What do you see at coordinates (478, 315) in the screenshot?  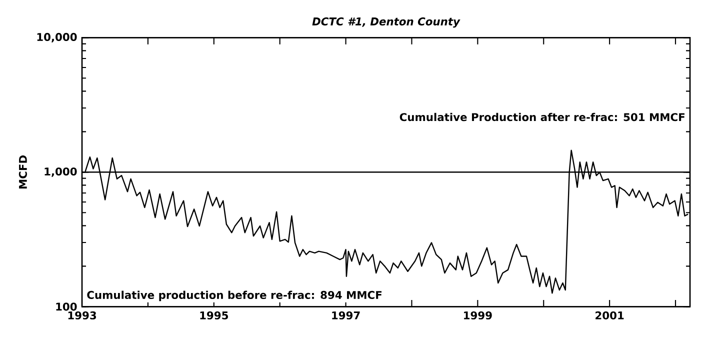 I see `x-tick-label: 1999` at bounding box center [478, 315].